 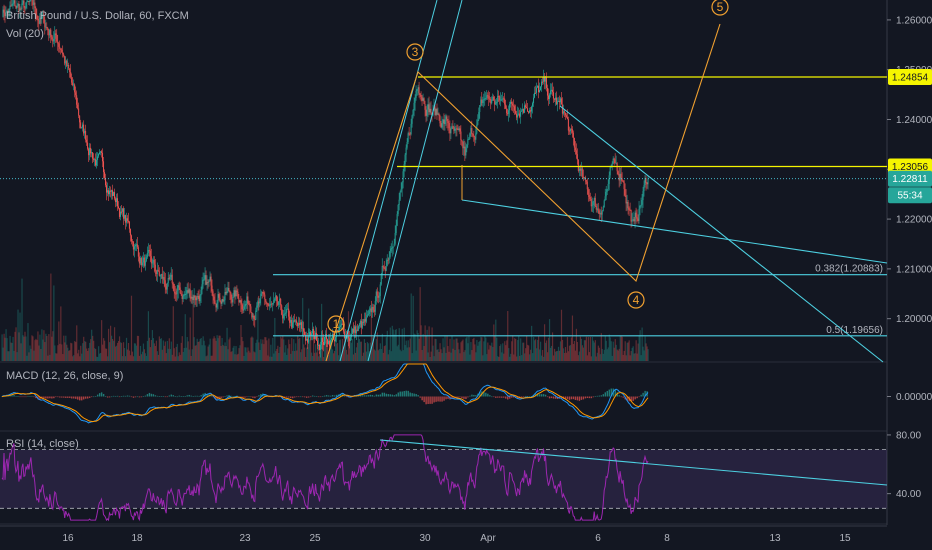 I want to click on macd-label: MACD (12, 26, close, 9), so click(x=65, y=376).